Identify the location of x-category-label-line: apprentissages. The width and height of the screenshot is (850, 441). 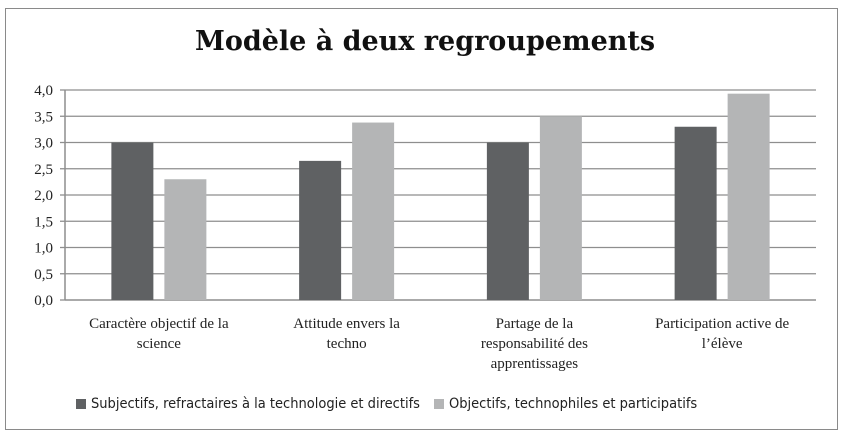
(535, 364).